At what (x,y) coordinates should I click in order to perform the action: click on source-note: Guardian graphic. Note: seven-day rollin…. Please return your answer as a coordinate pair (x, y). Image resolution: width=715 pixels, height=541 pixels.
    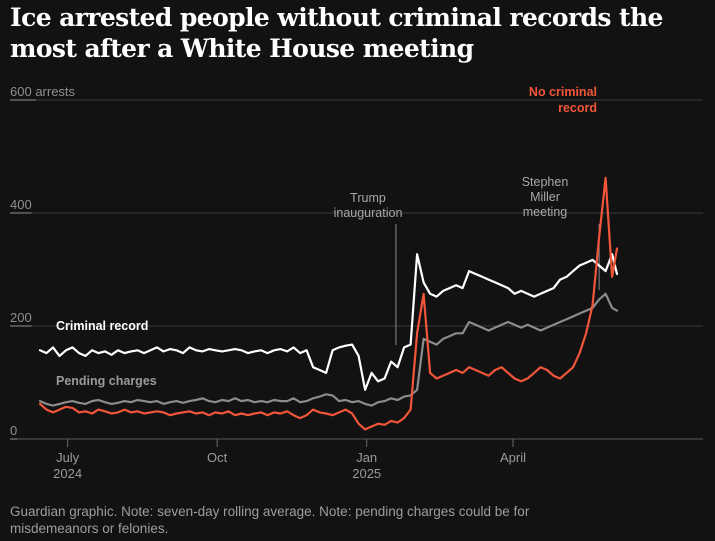
    Looking at the image, I should click on (270, 520).